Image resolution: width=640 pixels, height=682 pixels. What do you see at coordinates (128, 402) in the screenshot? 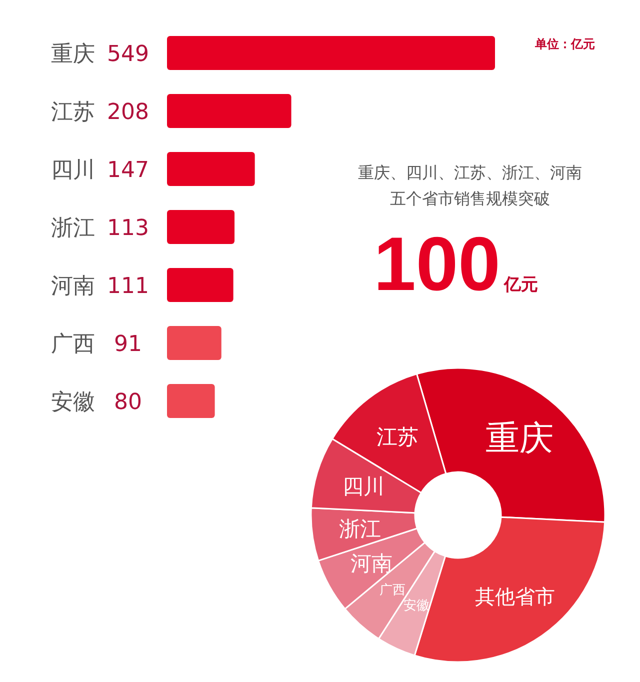
I see `data-label: 80` at bounding box center [128, 402].